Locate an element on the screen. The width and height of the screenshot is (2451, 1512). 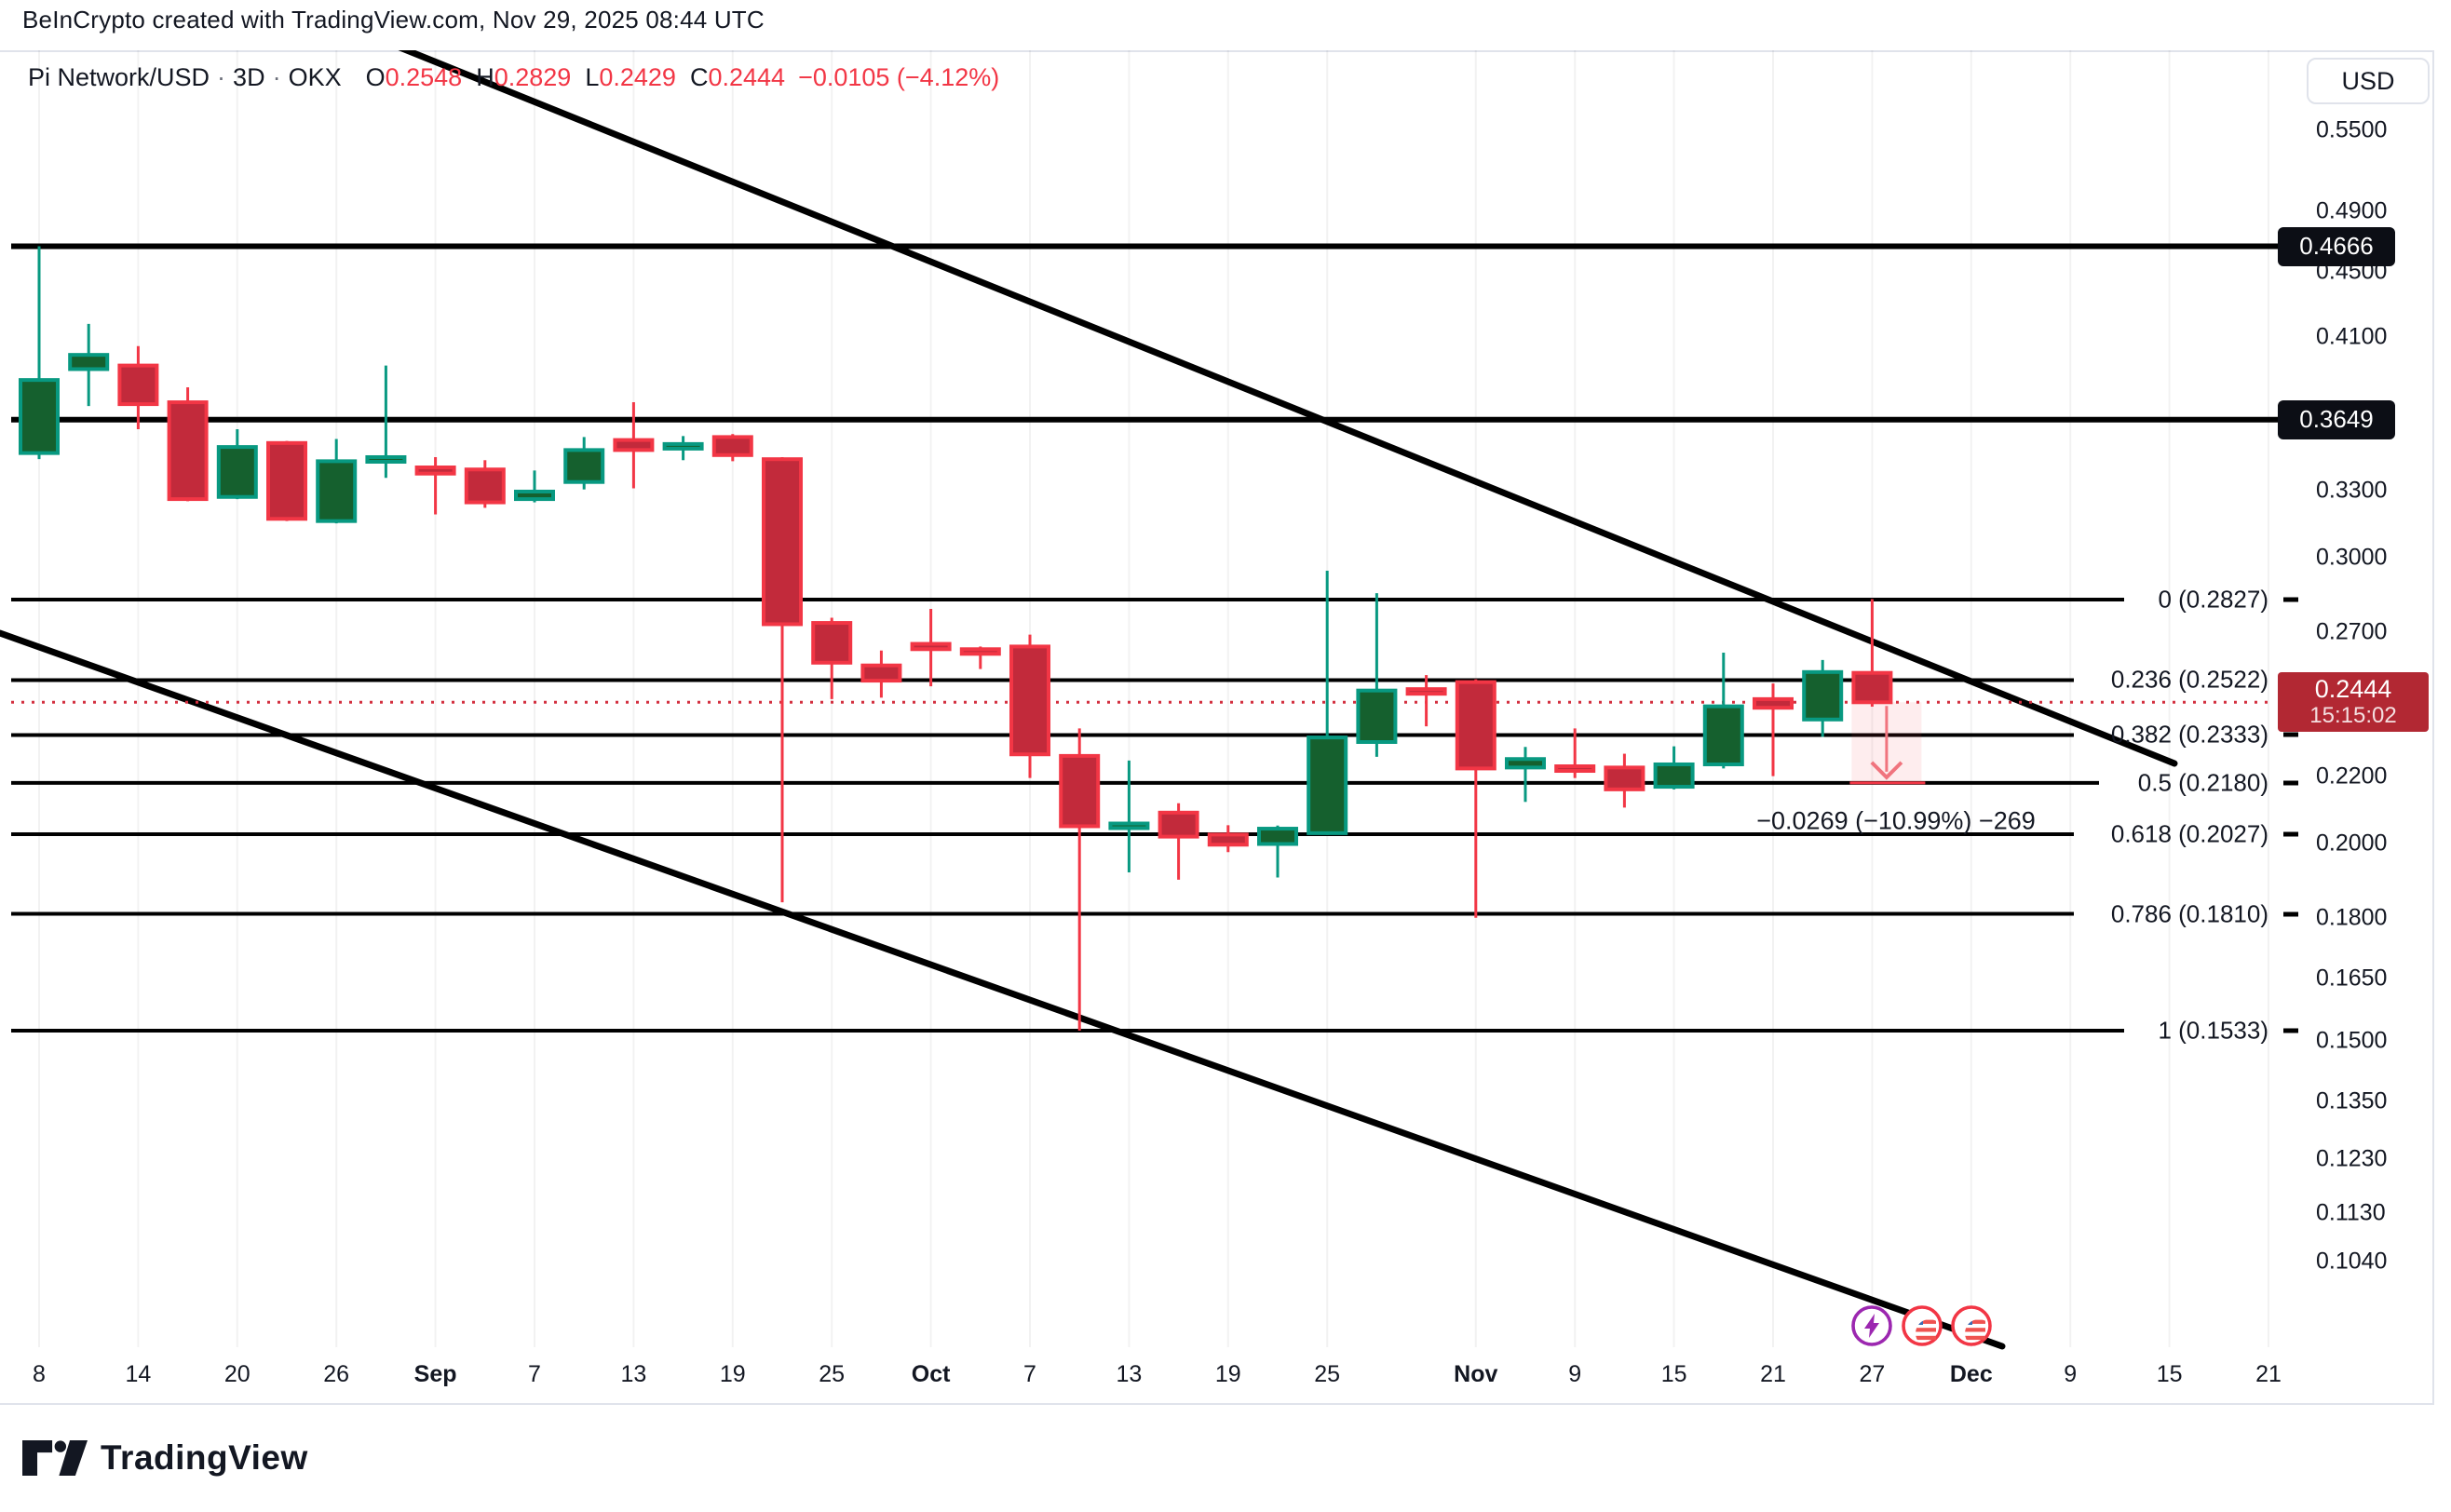
price-tick: 0.1040 is located at coordinates (2352, 1261).